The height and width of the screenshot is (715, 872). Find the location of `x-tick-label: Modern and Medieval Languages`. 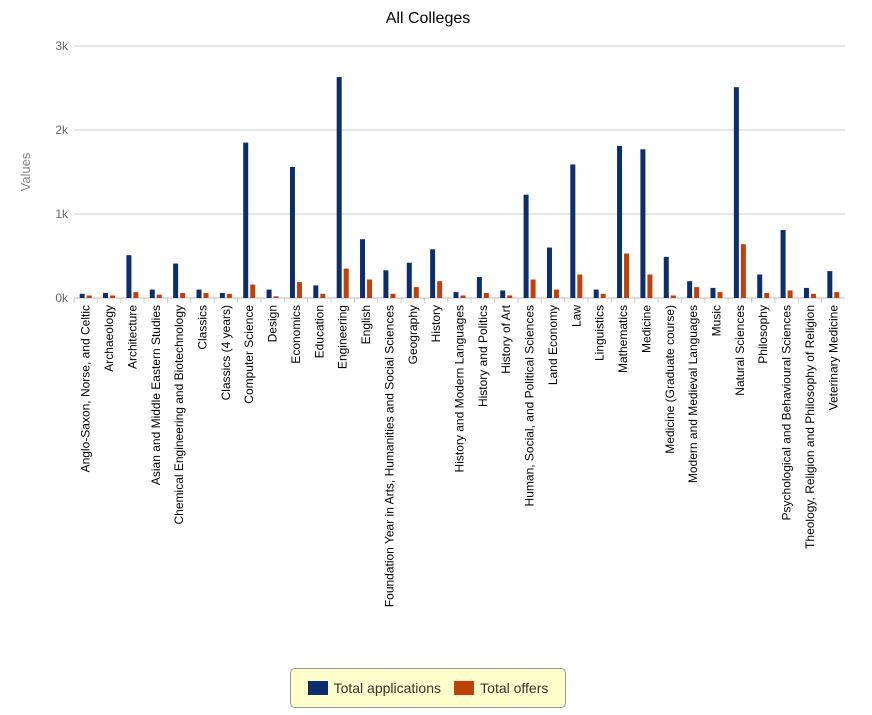

x-tick-label: Modern and Medieval Languages is located at coordinates (693, 394).